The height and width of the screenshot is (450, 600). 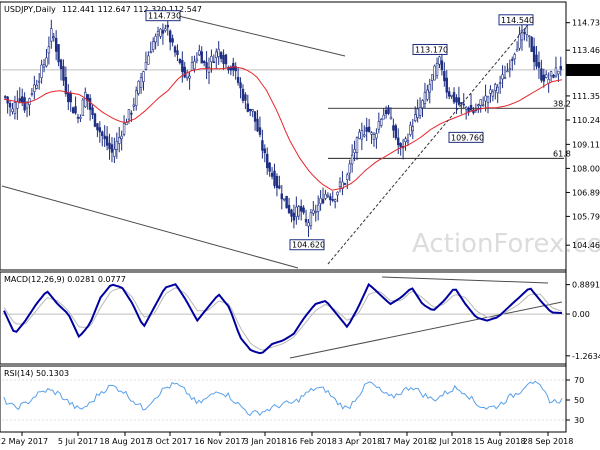 What do you see at coordinates (219, 441) in the screenshot?
I see `x-tick-label: 16 Nov 2017` at bounding box center [219, 441].